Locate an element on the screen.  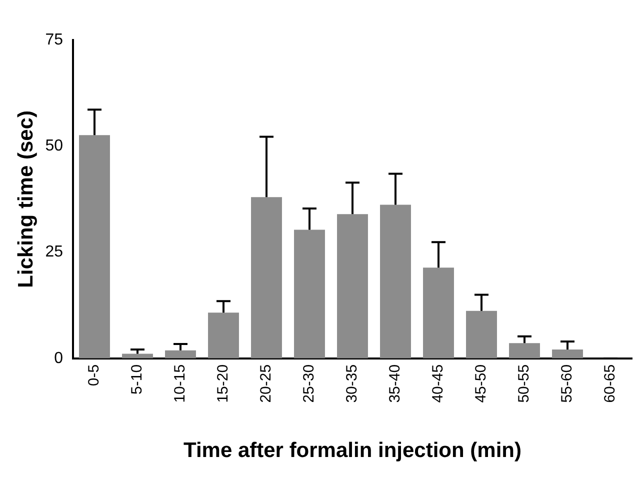
y-tick-label: 50 is located at coordinates (54, 146).